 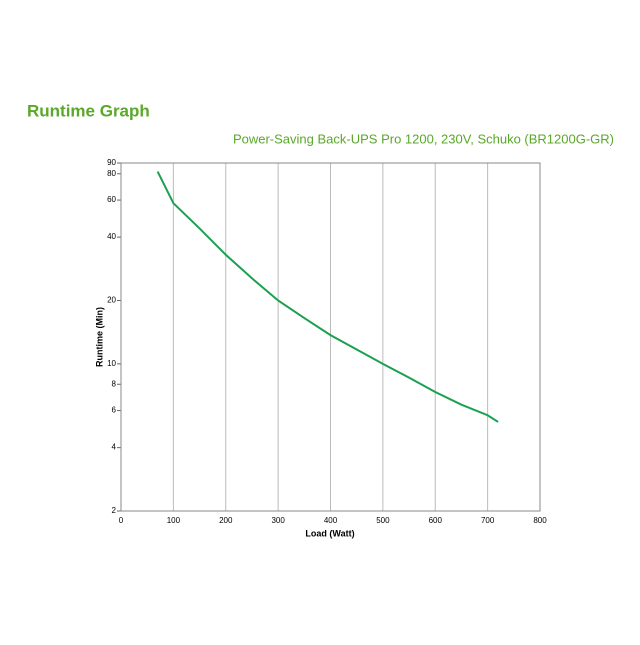 I want to click on x-tick-label: 600, so click(x=436, y=520).